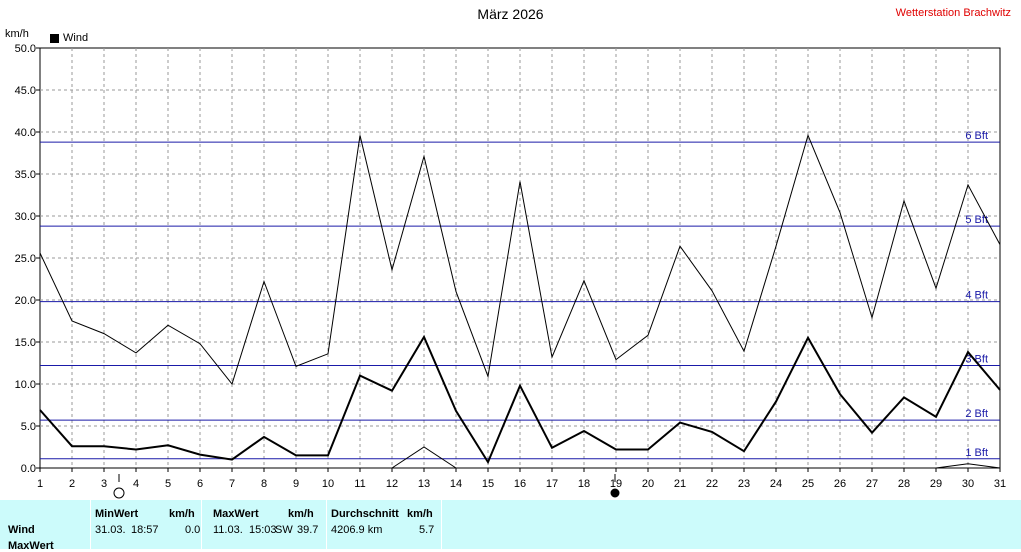 The width and height of the screenshot is (1021, 552). Describe the element at coordinates (284, 530) in the screenshot. I see `max-direction: SW` at that location.